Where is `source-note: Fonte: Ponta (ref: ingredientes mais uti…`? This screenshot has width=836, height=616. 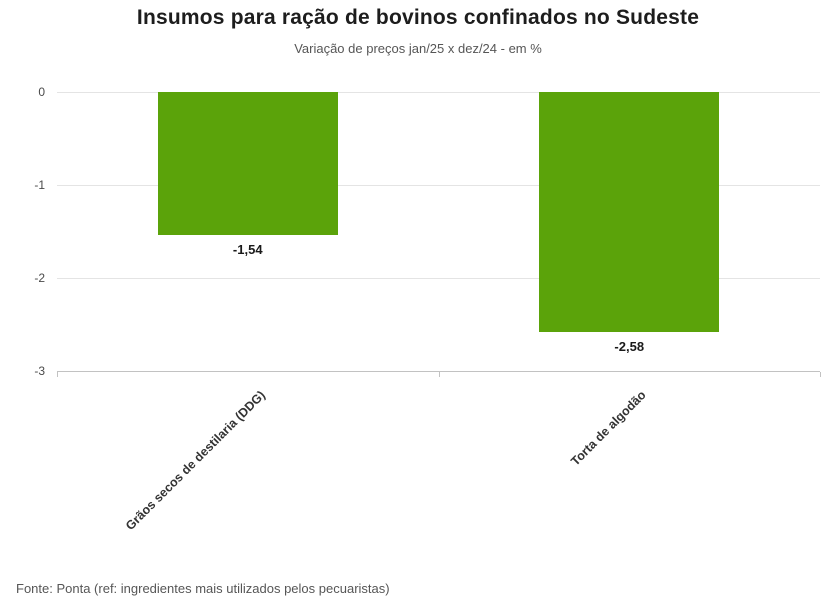 source-note: Fonte: Ponta (ref: ingredientes mais uti… is located at coordinates (203, 588).